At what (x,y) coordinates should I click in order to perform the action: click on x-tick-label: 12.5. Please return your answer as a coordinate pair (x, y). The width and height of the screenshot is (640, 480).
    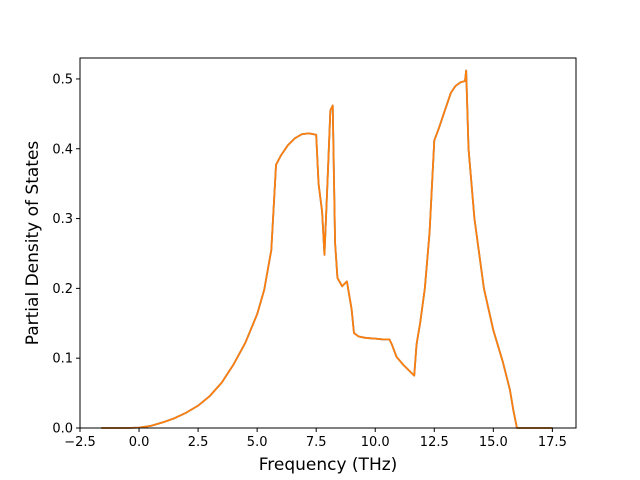
    Looking at the image, I should click on (434, 442).